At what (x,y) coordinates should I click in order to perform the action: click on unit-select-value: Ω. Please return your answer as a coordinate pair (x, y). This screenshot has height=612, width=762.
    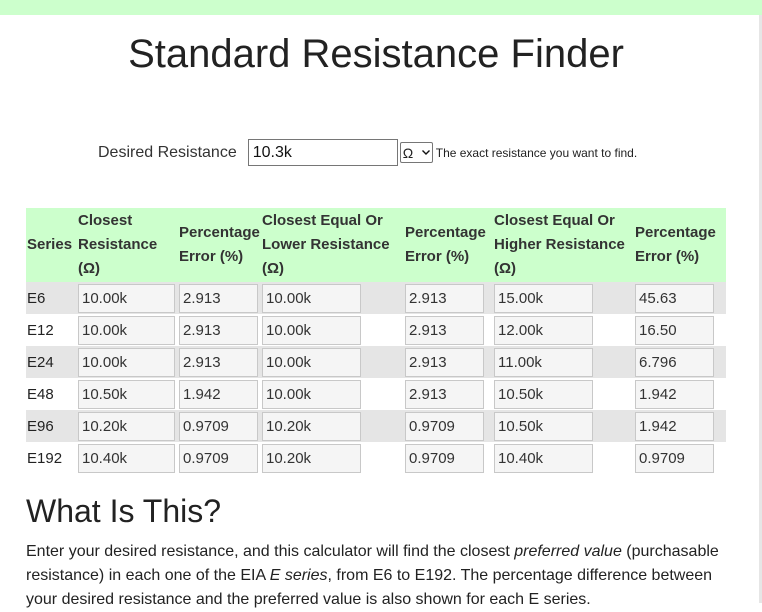
    Looking at the image, I should click on (408, 152).